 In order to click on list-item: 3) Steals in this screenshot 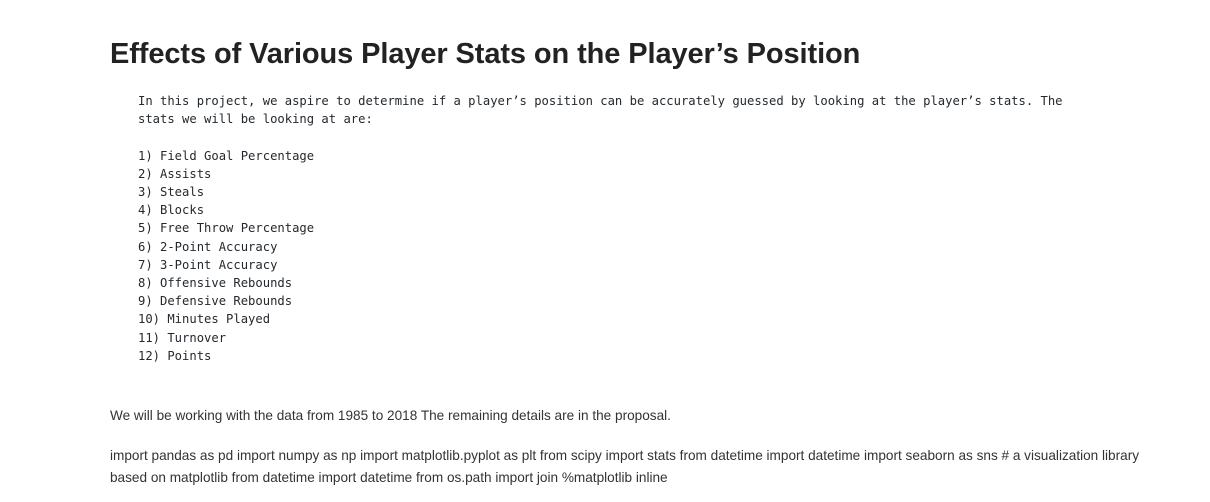, I will do `click(171, 192)`.